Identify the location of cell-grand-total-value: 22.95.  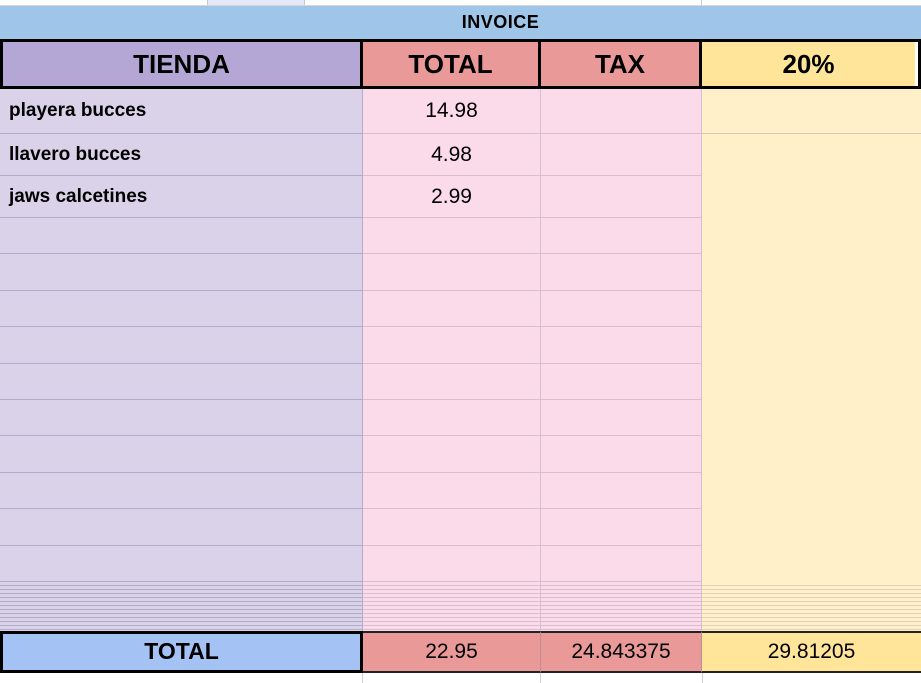
(452, 651).